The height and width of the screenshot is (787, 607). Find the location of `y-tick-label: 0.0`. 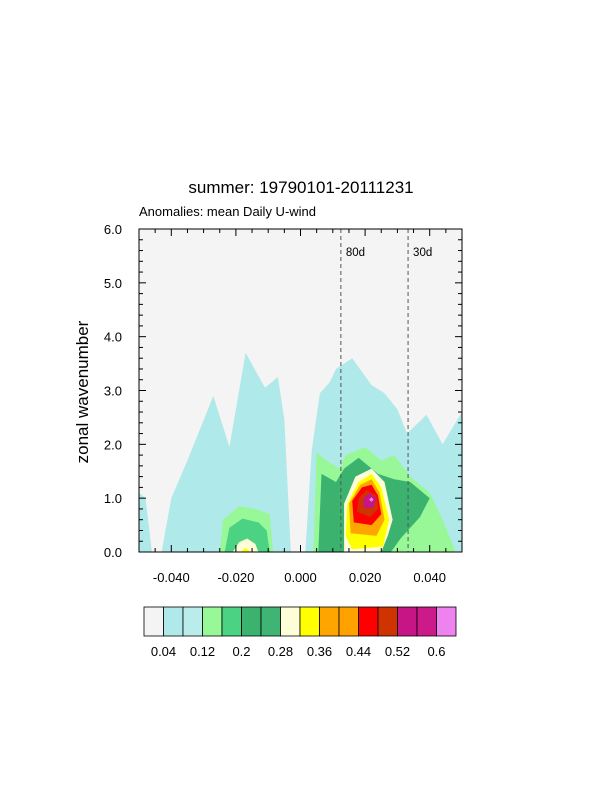

y-tick-label: 0.0 is located at coordinates (113, 552).